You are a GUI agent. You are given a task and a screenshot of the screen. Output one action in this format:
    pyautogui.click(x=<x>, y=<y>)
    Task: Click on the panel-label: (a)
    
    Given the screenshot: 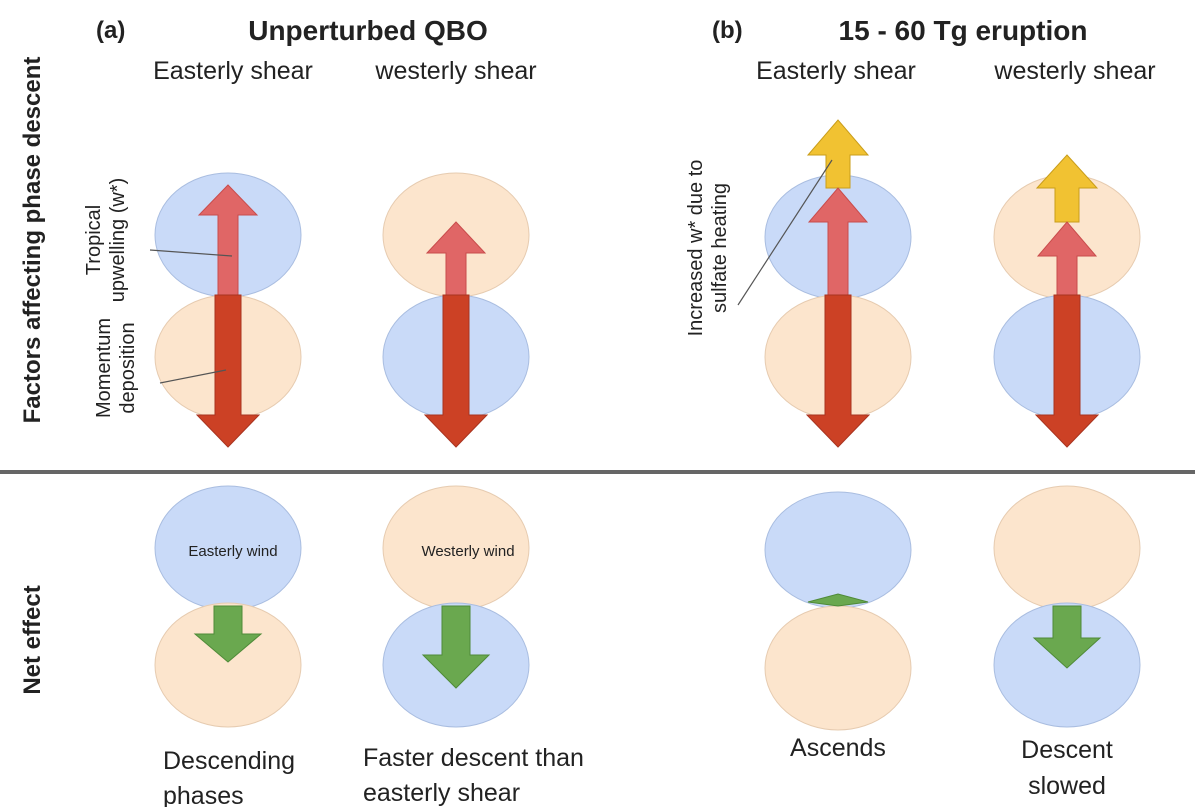 What is the action you would take?
    pyautogui.click(x=110, y=30)
    